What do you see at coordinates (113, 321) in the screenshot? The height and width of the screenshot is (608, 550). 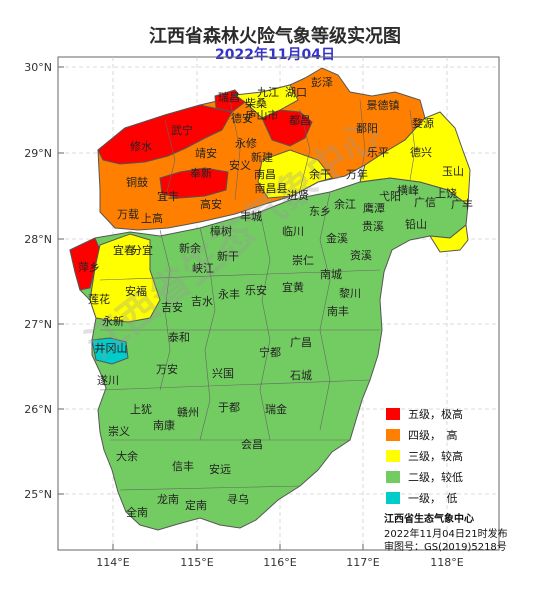 I see `place-label: 永新` at bounding box center [113, 321].